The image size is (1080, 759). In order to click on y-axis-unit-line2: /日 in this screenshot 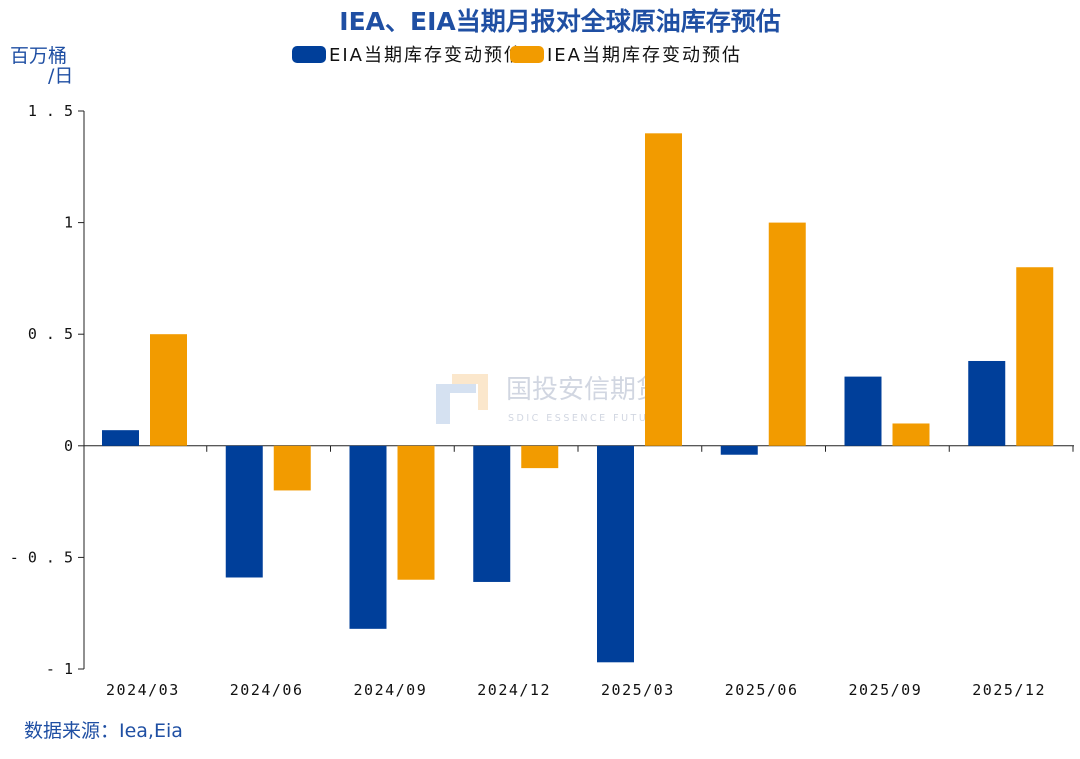, I will do `click(61, 76)`.